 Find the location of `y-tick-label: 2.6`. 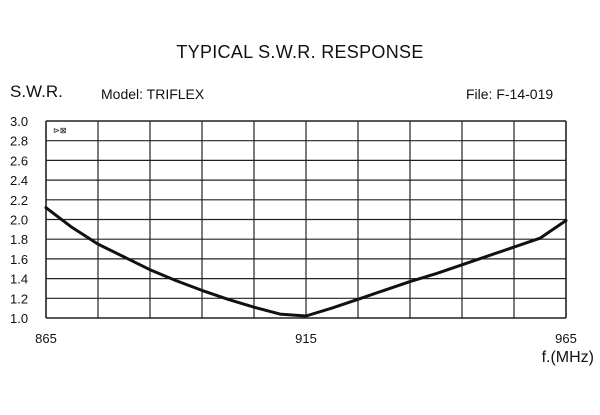

y-tick-label: 2.6 is located at coordinates (19, 160).